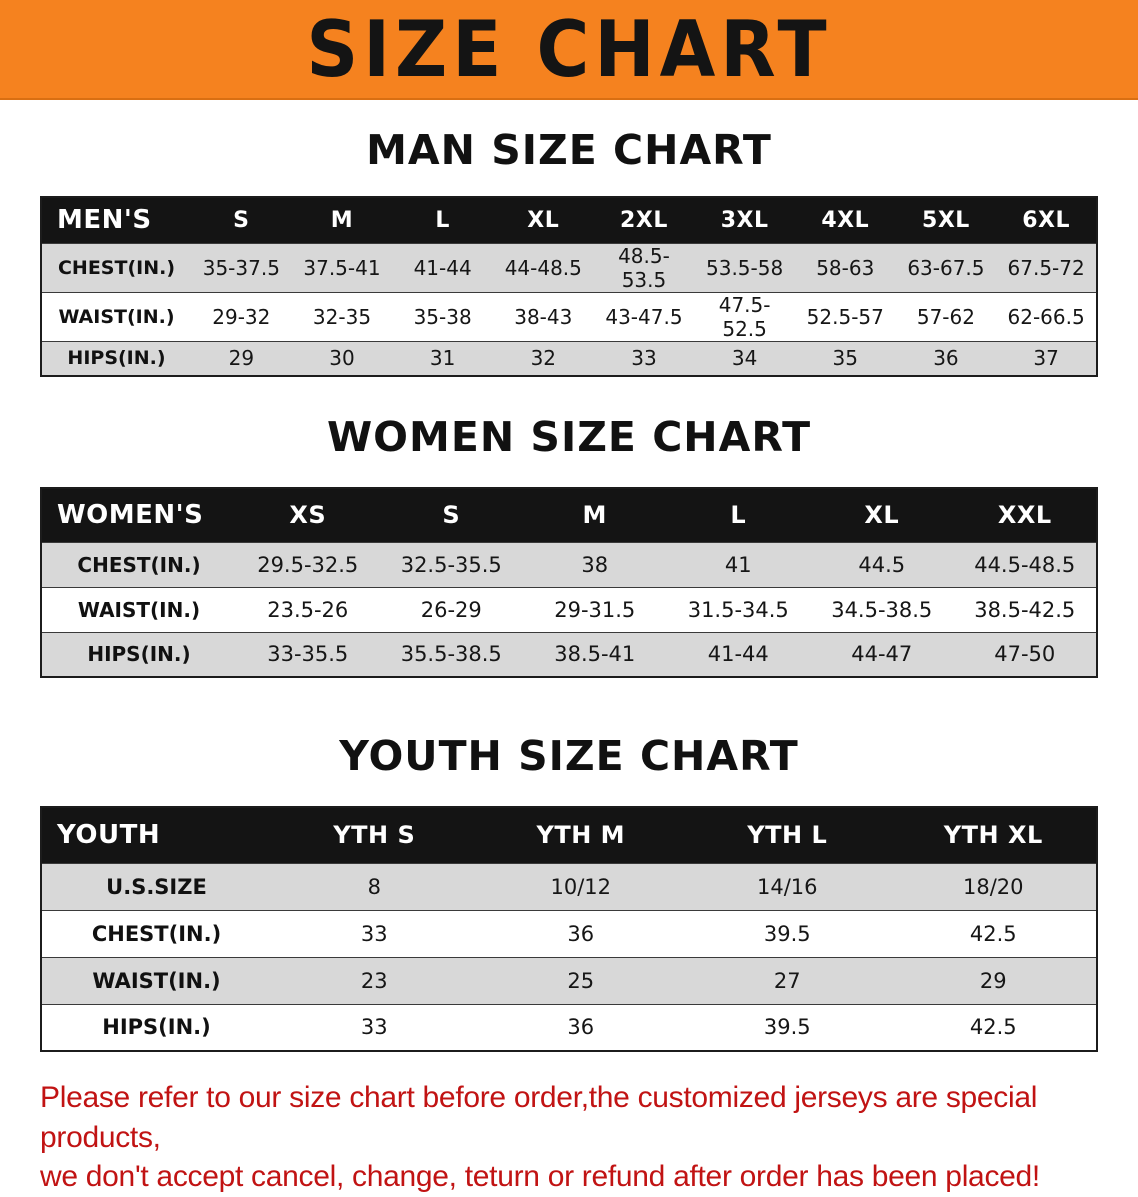  Describe the element at coordinates (342, 220) in the screenshot. I see `size-column-header: M` at that location.